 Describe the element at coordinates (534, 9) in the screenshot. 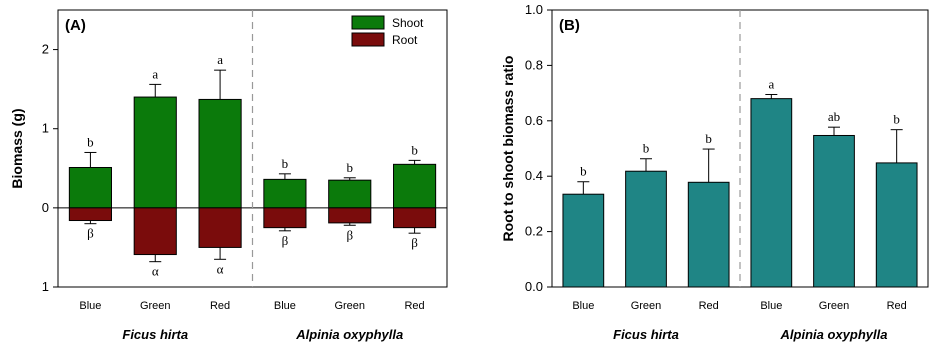

I see `panel-b-y-tick-label: 1.0` at that location.